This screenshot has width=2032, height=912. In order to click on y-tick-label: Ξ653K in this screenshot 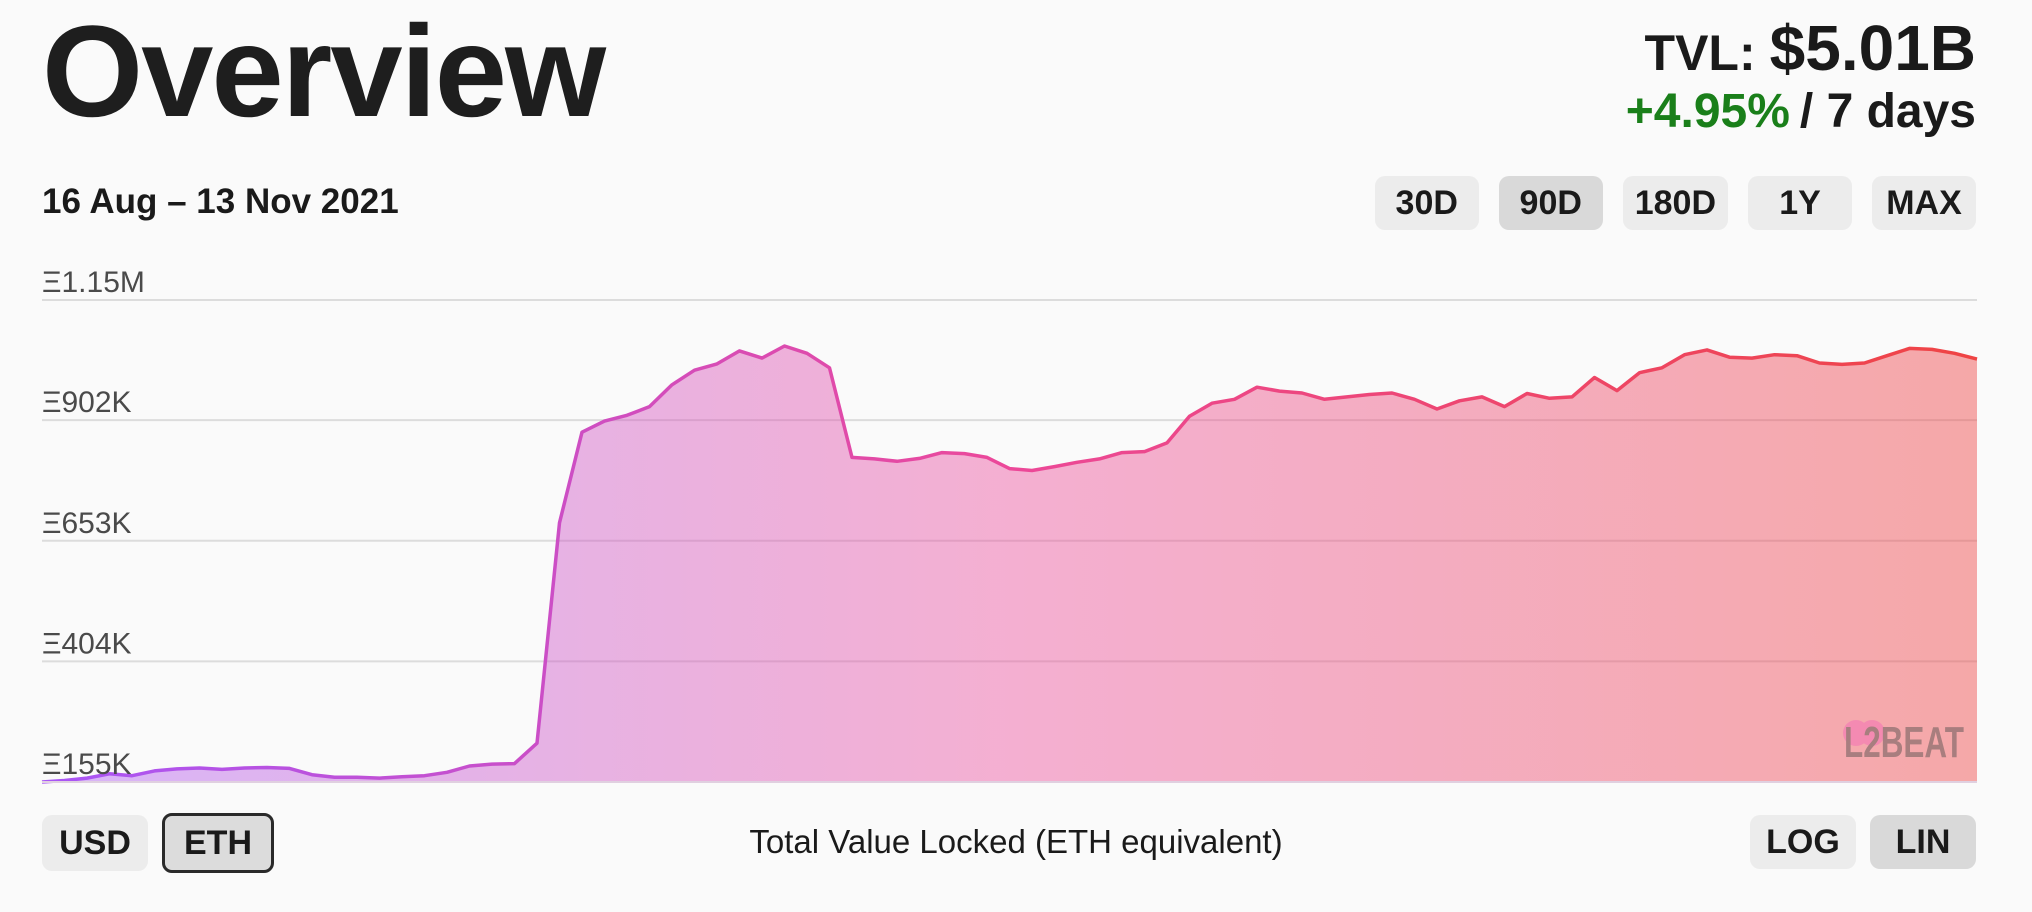, I will do `click(87, 523)`.